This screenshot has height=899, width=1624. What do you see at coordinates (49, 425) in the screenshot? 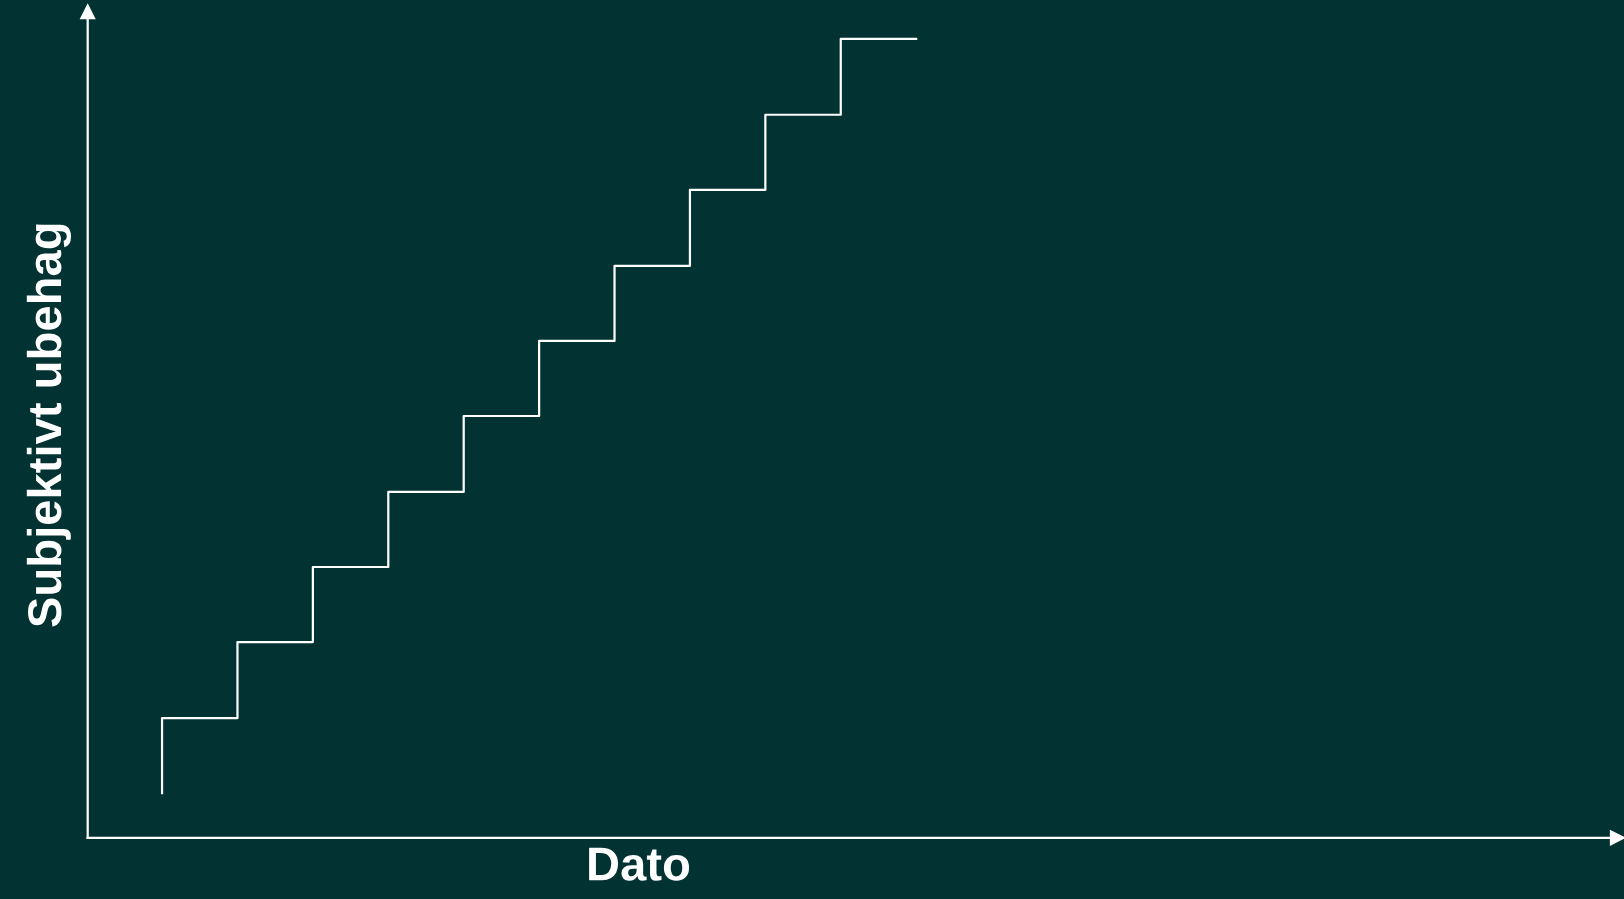
I see `y-axis-title: Subjektivt ubehag` at bounding box center [49, 425].